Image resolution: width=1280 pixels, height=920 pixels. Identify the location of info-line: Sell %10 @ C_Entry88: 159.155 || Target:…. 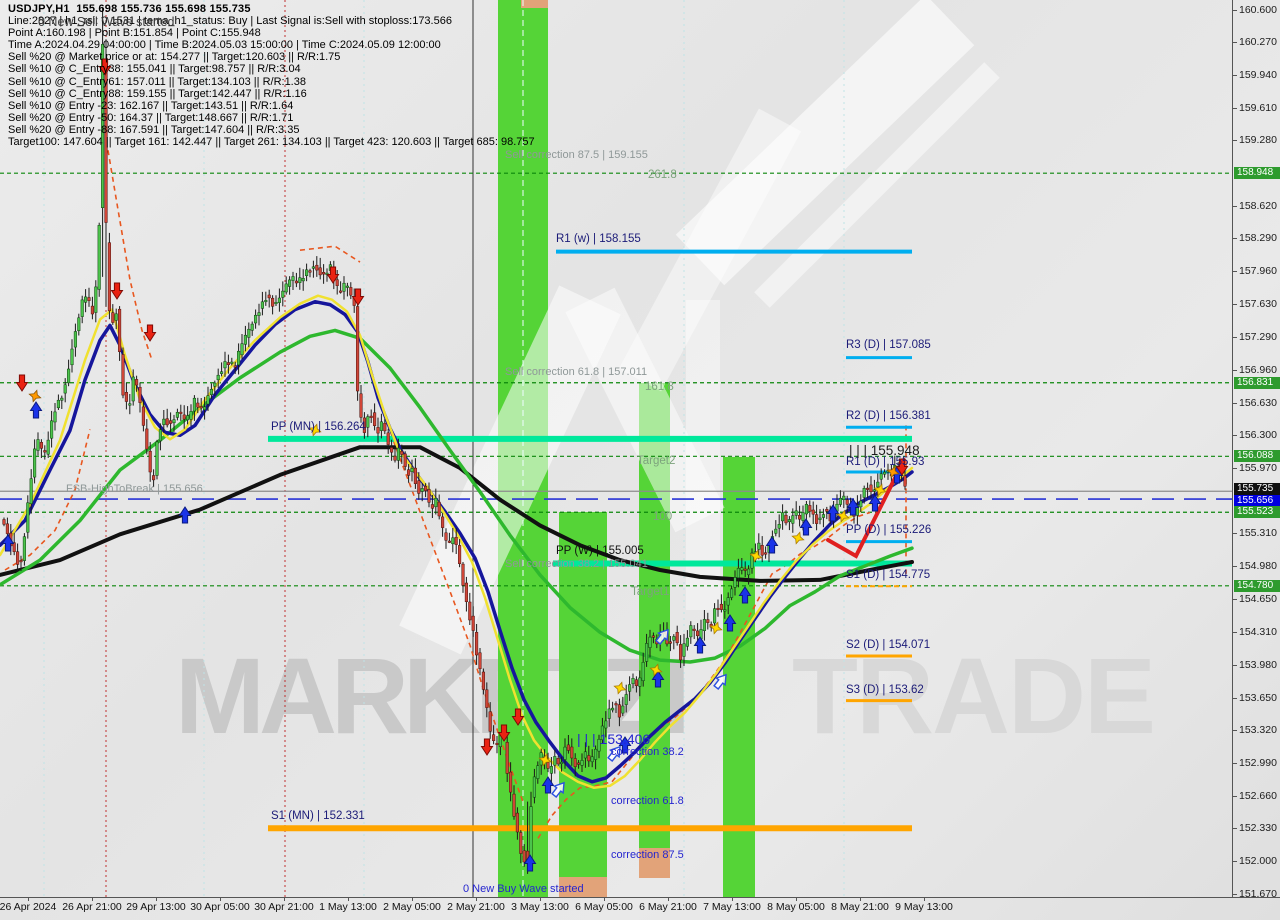
(157, 93).